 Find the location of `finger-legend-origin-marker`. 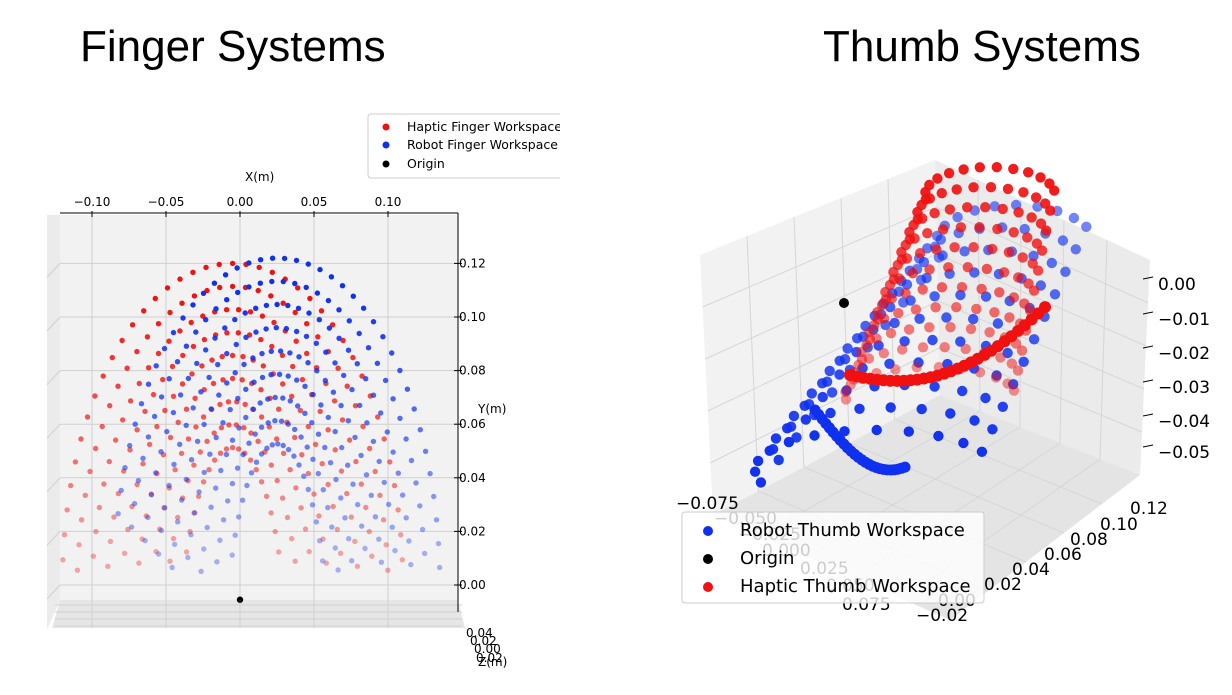

finger-legend-origin-marker is located at coordinates (386, 164).